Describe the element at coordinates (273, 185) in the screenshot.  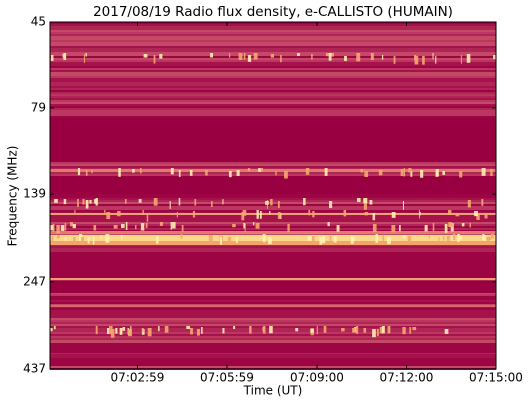
I see `quiet-band` at that location.